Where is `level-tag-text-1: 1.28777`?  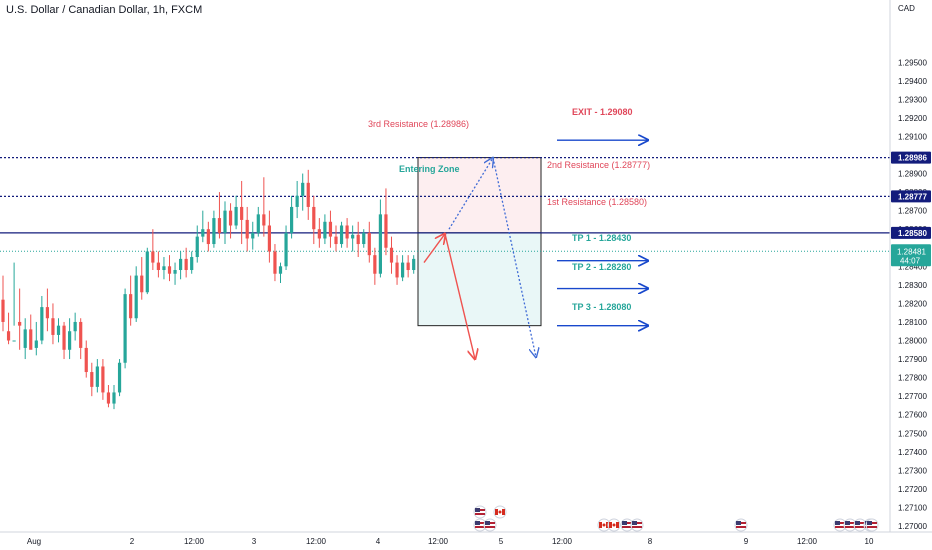 level-tag-text-1: 1.28777 is located at coordinates (912, 196).